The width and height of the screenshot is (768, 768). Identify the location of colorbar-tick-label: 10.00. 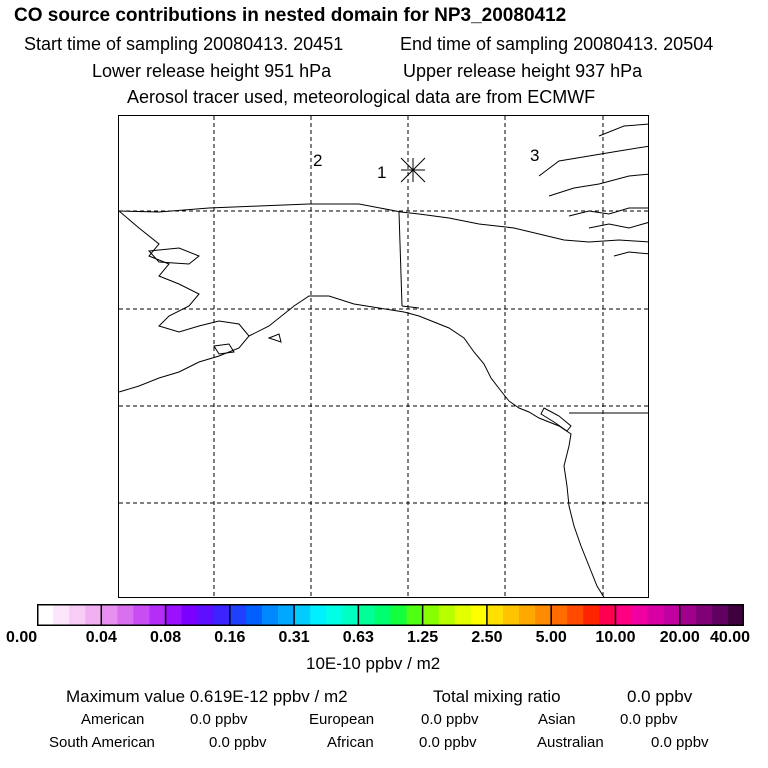
(615, 637).